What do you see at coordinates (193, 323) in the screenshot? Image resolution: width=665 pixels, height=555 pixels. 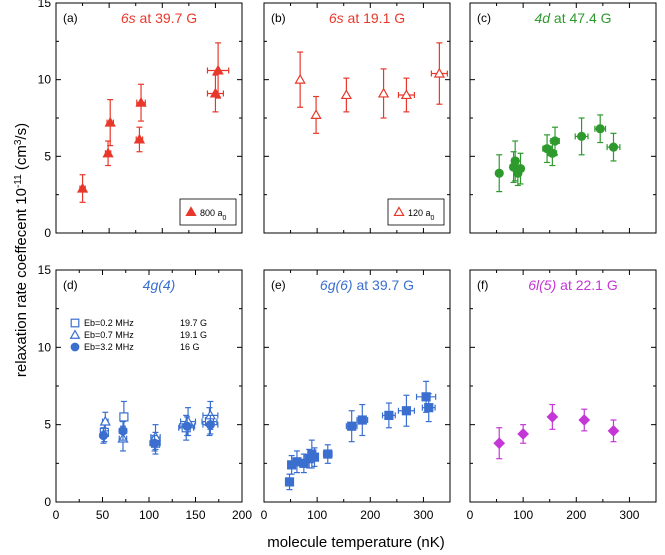 I see `legend-field: 19.7 G` at bounding box center [193, 323].